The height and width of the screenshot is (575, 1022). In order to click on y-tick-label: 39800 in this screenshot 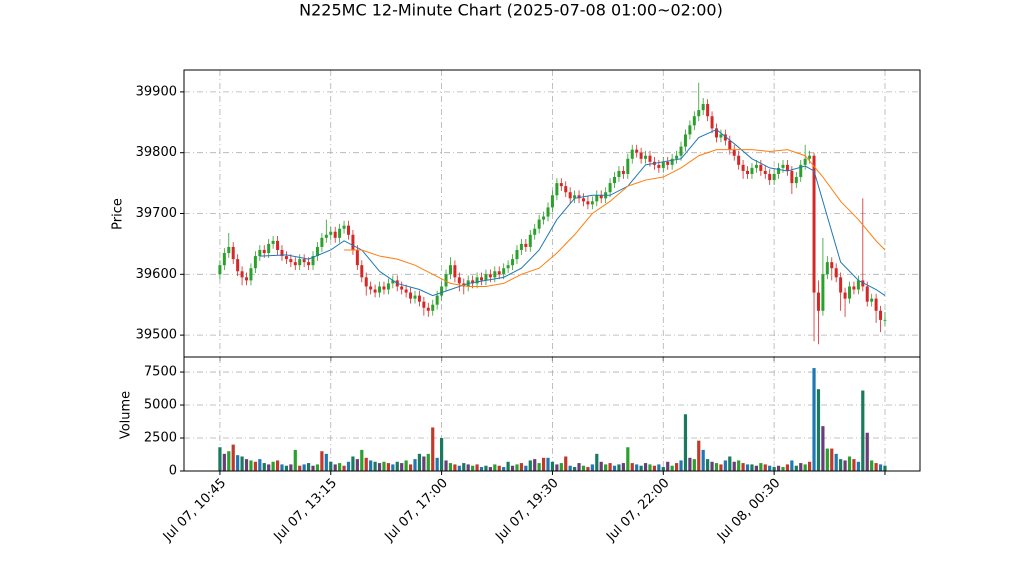, I will do `click(156, 152)`.